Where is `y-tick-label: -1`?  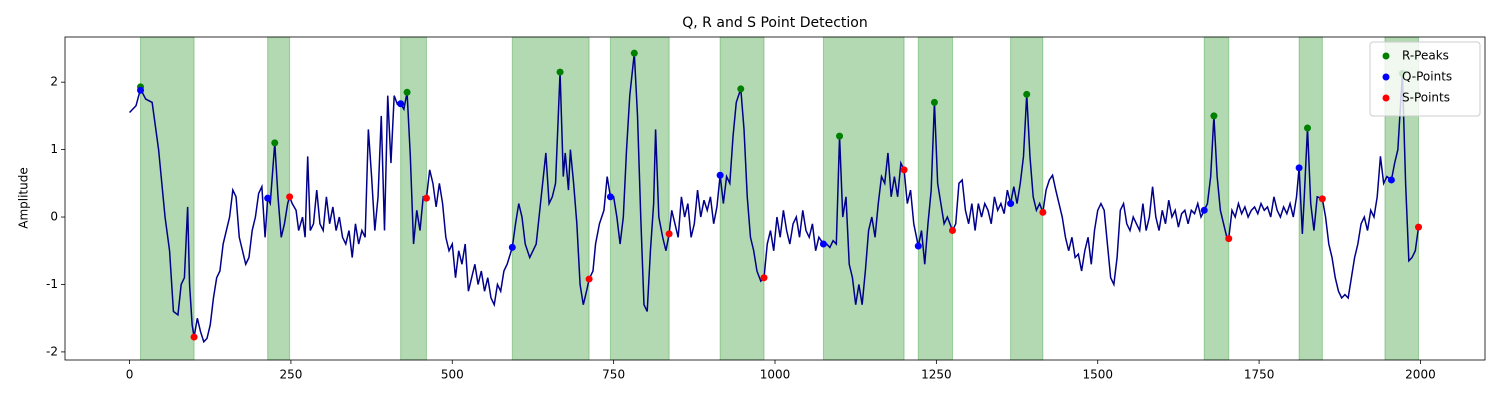
y-tick-label: -1 is located at coordinates (52, 284).